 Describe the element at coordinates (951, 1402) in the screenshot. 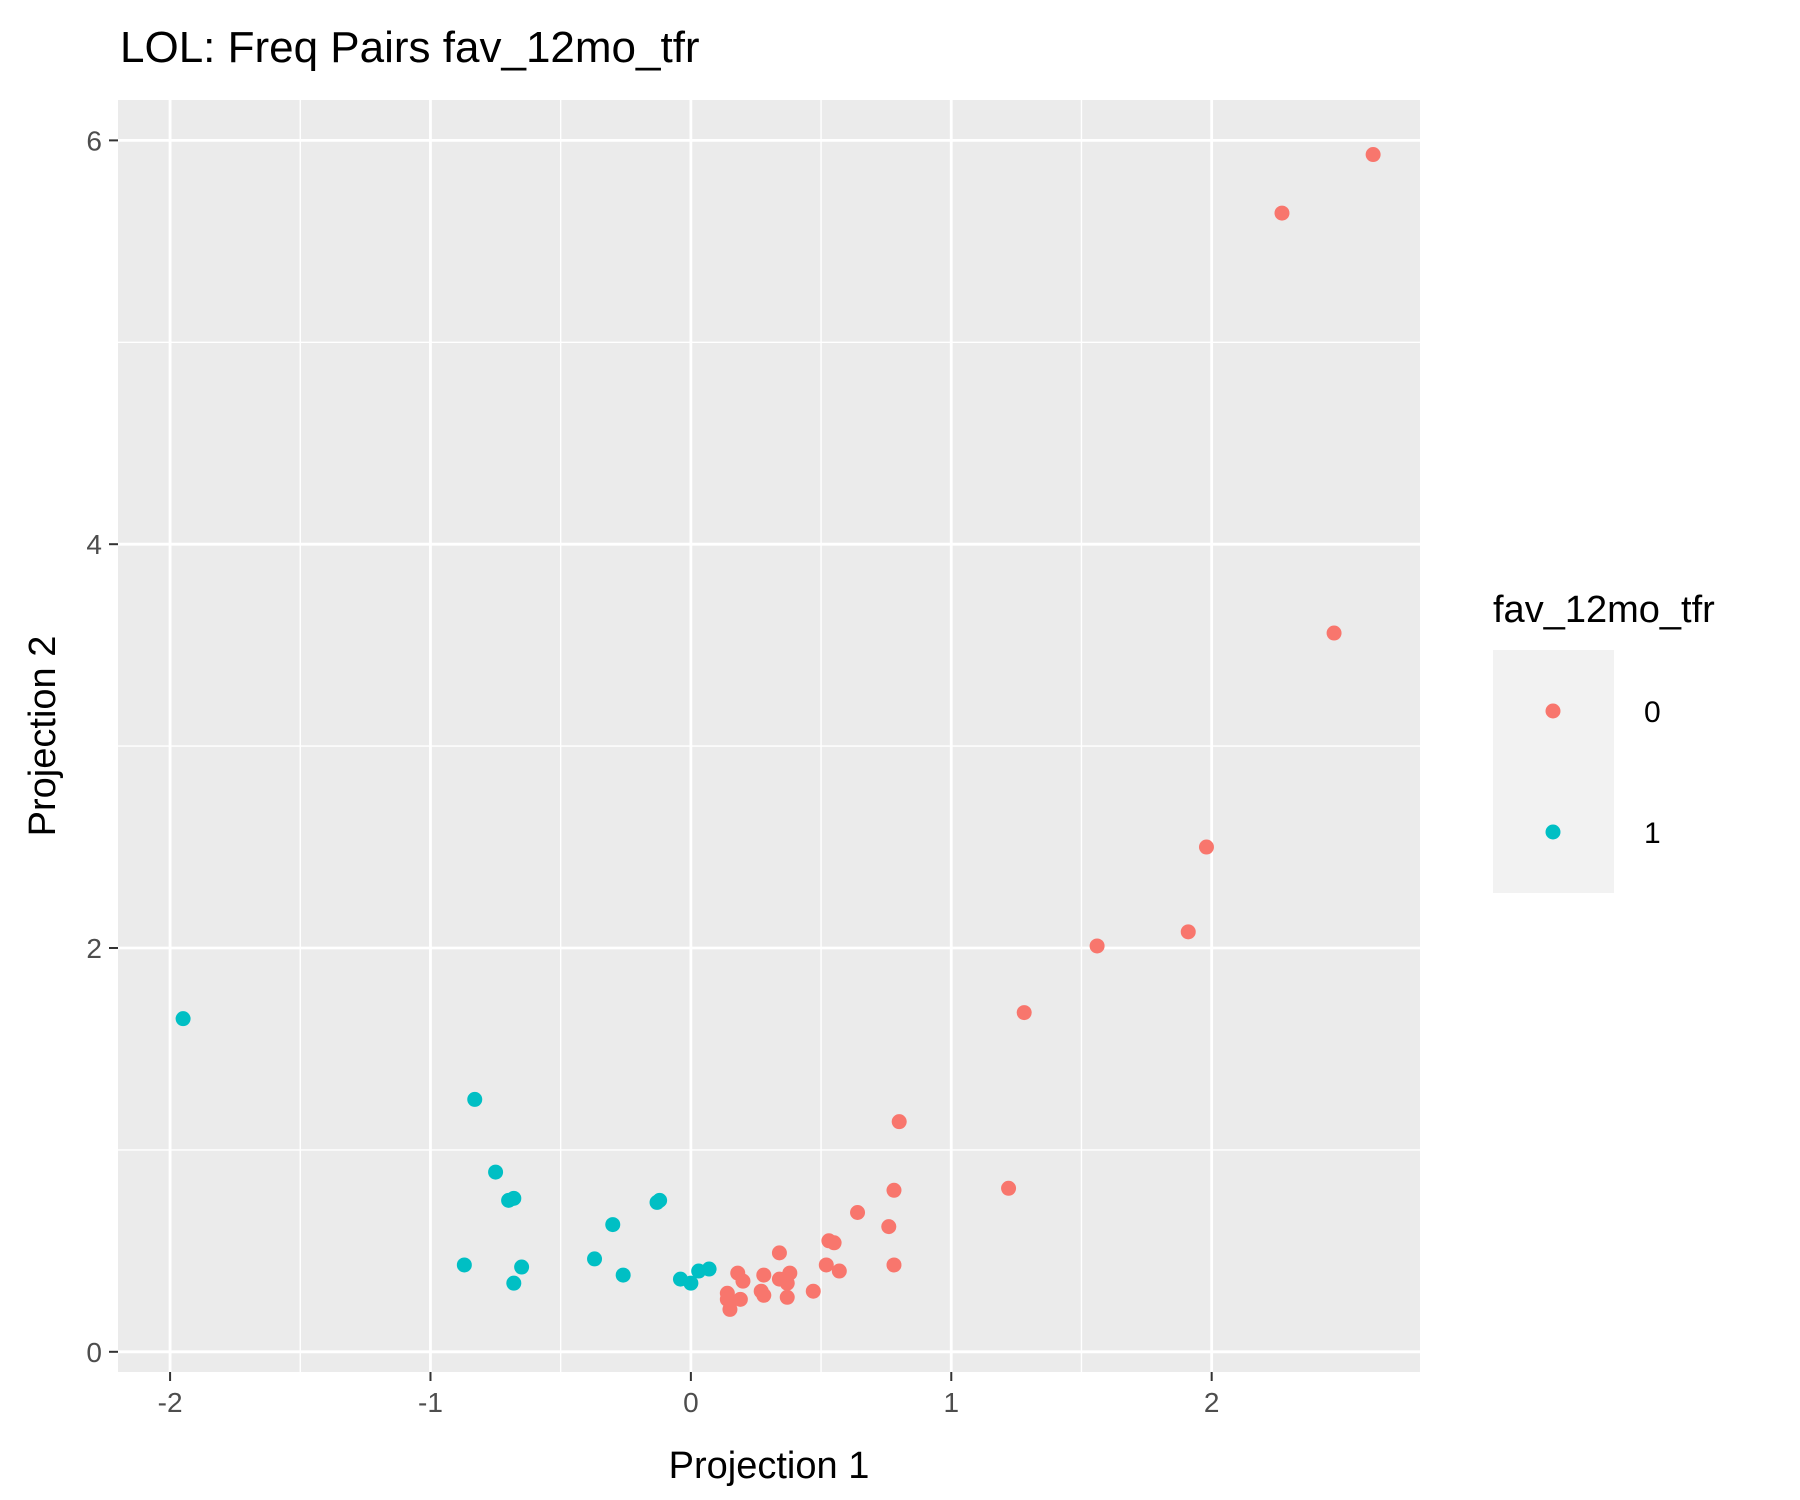

I see `x-tick-label: 1` at that location.